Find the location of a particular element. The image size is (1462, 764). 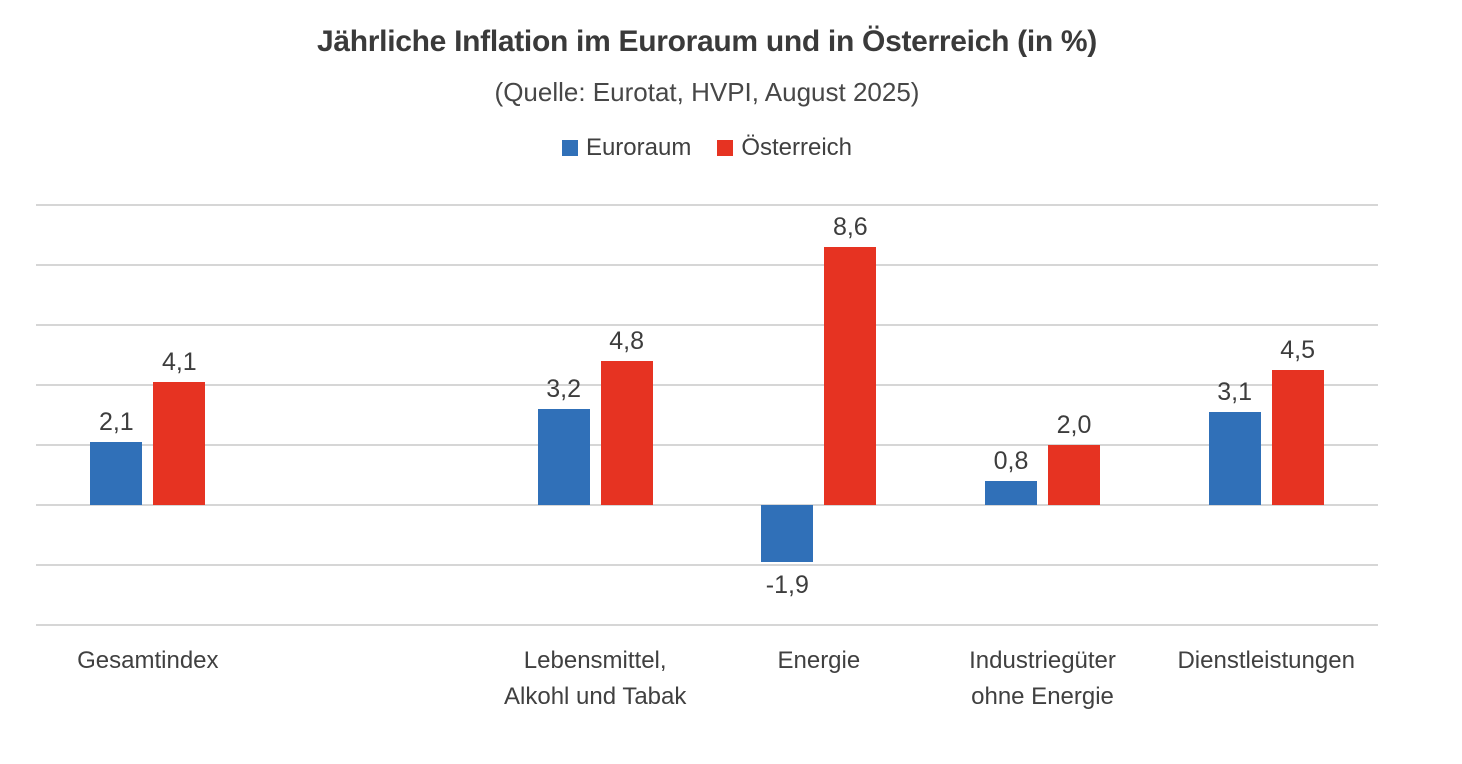

legend-label: Österreich is located at coordinates (797, 147).